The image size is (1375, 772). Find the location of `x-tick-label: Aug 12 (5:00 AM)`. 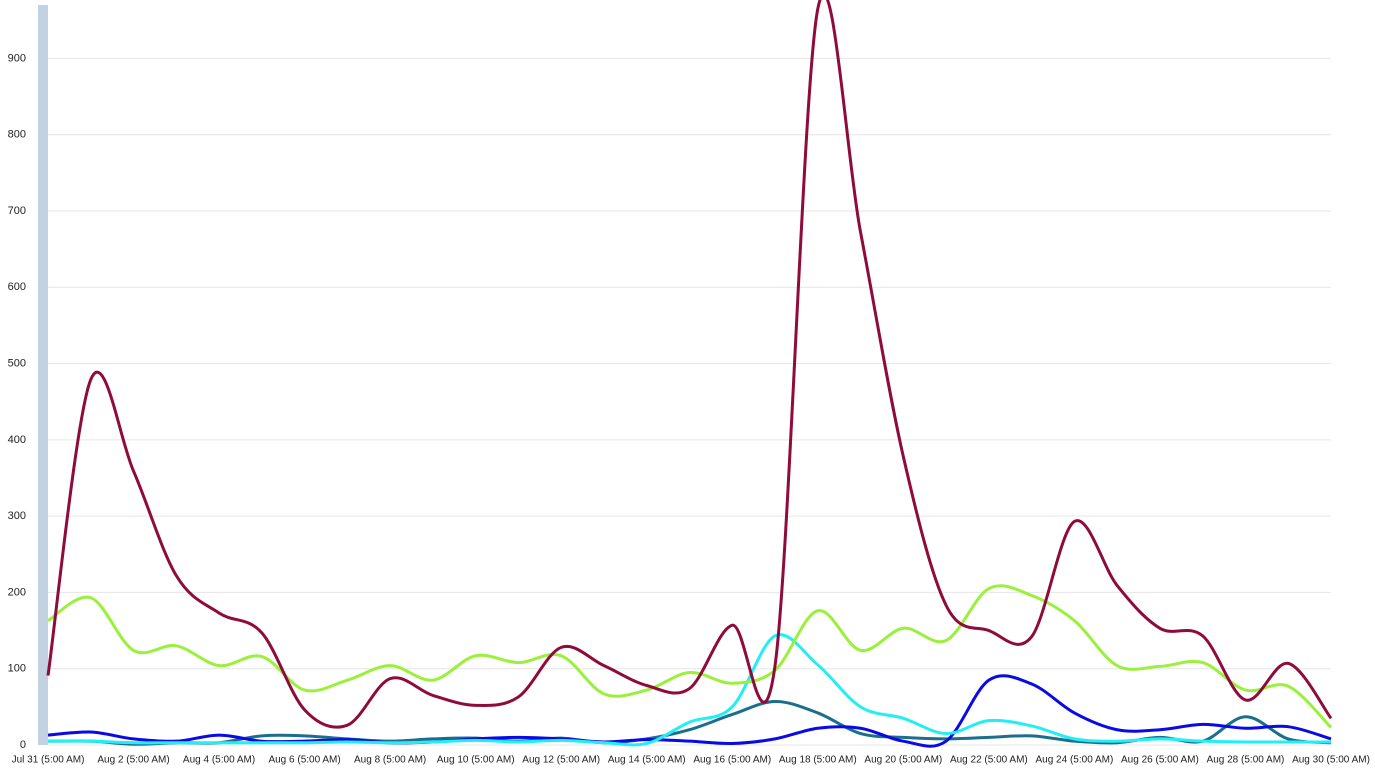

x-tick-label: Aug 12 (5:00 AM) is located at coordinates (561, 760).